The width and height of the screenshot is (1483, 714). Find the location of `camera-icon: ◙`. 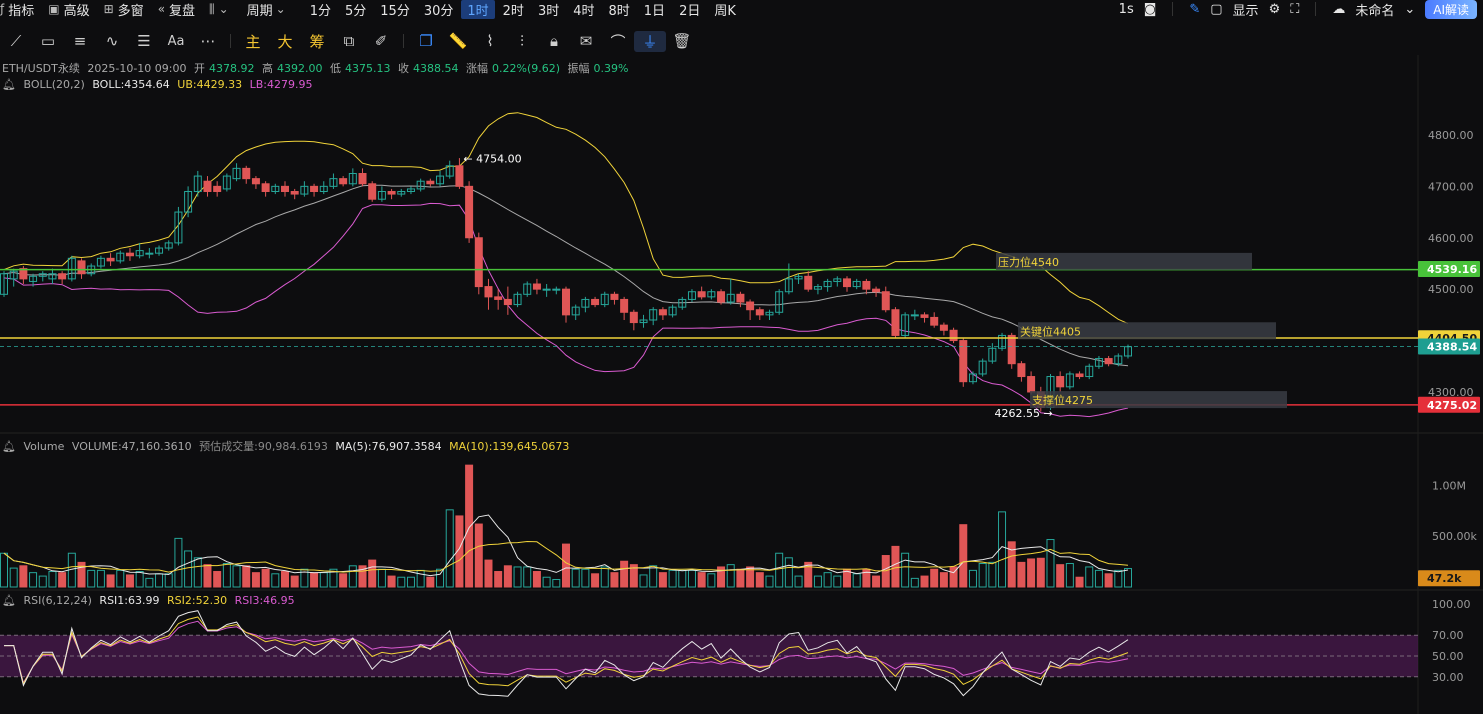

camera-icon: ◙ is located at coordinates (1150, 9).